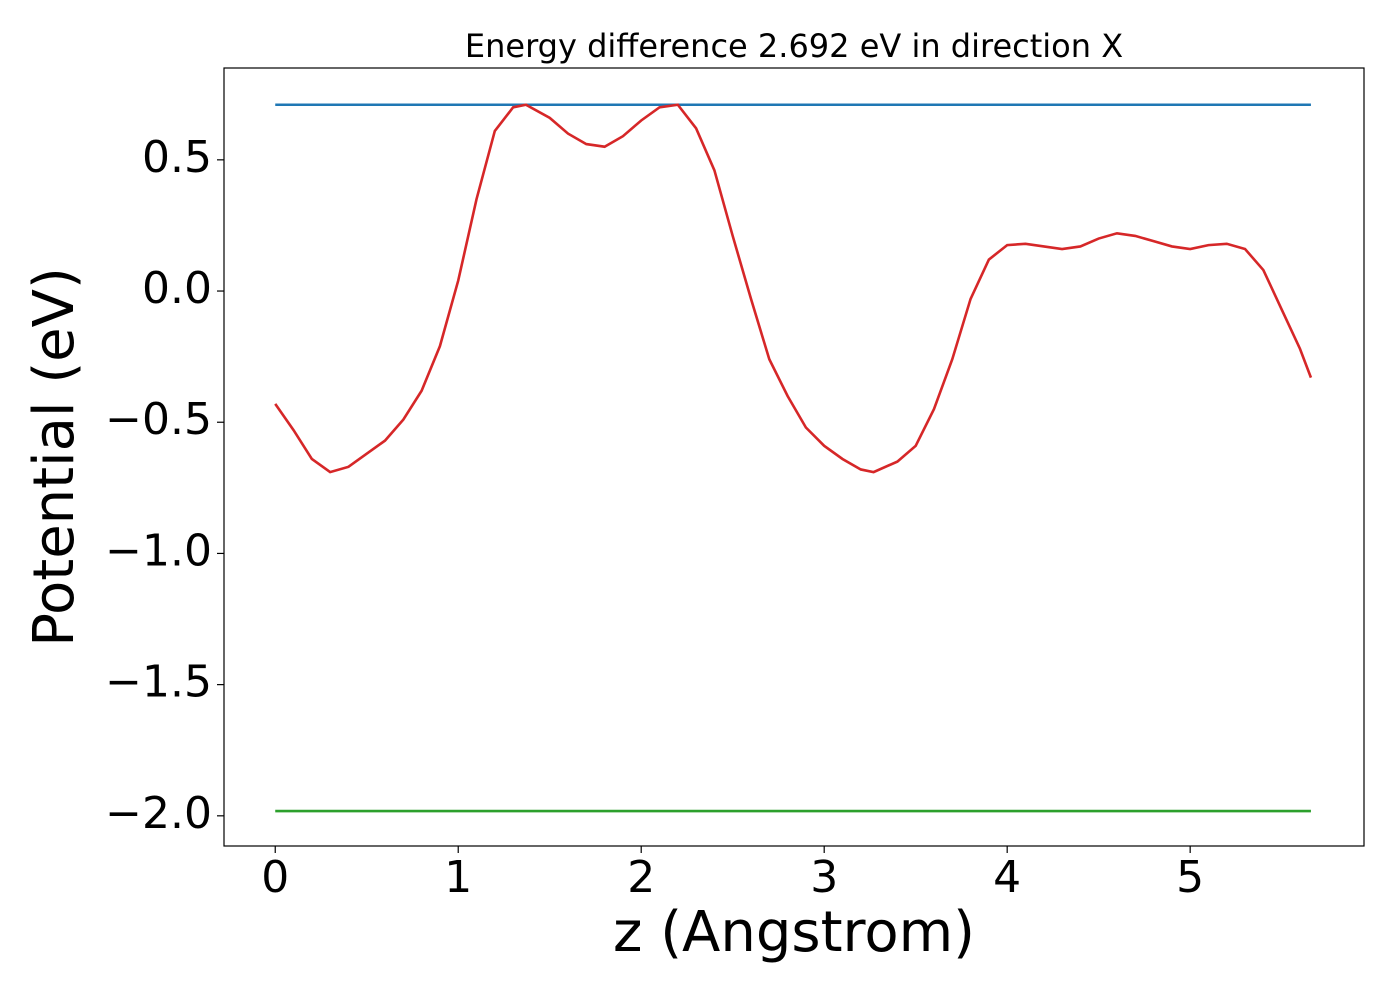 Image resolution: width=1400 pixels, height=1000 pixels. Describe the element at coordinates (54, 457) in the screenshot. I see `y-axis-label: Potential (eV)` at that location.